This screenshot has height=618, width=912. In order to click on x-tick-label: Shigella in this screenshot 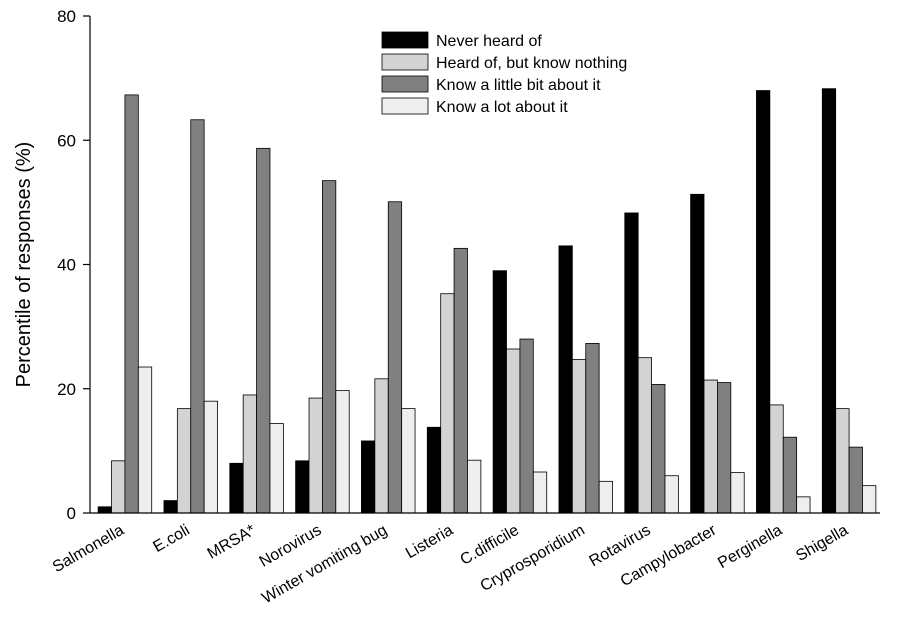, I will do `click(822, 543)`.